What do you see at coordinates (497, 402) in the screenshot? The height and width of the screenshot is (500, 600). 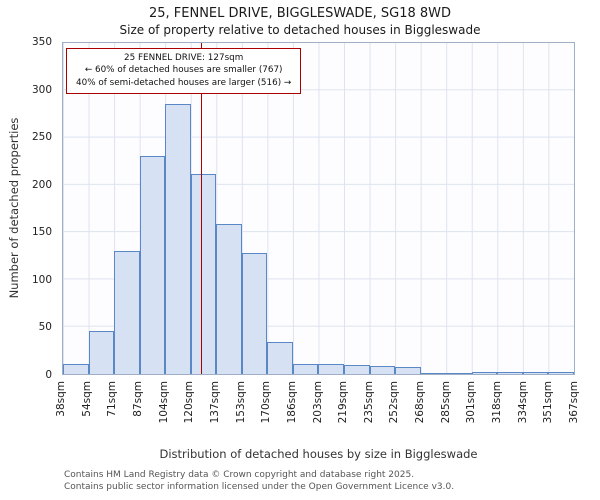 I see `x-tick-label: 318sqm` at bounding box center [497, 402].